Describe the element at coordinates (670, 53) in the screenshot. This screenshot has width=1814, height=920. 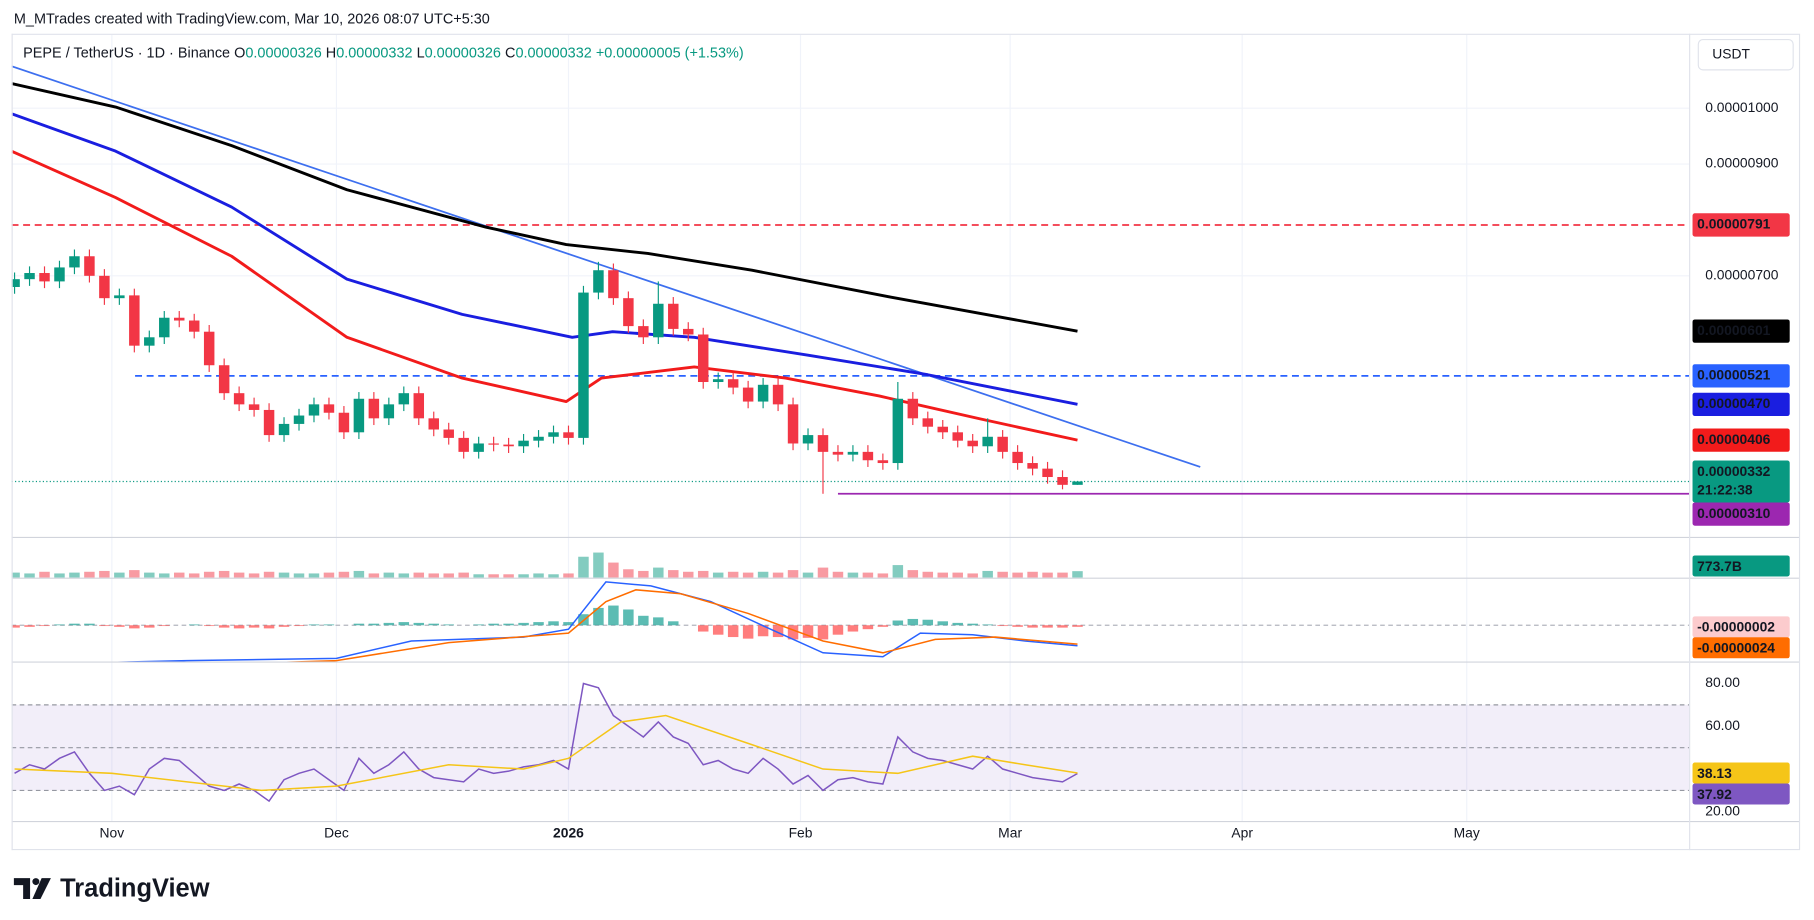
I see `change: +0.00000005 (+1.53%)` at that location.